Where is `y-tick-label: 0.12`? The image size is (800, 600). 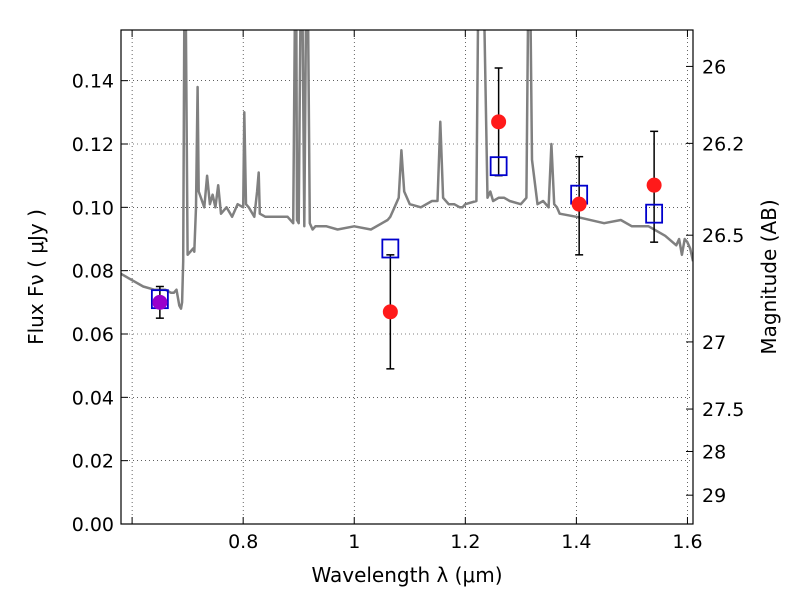 y-tick-label: 0.12 is located at coordinates (93, 145).